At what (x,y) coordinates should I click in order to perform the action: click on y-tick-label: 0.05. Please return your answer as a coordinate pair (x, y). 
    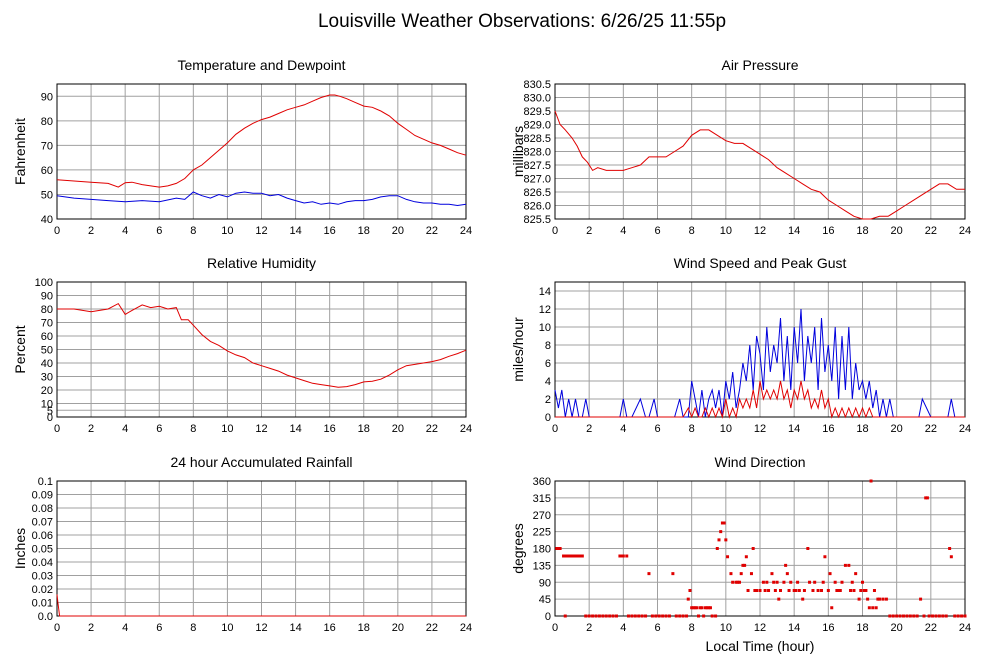
    Looking at the image, I should click on (42, 550).